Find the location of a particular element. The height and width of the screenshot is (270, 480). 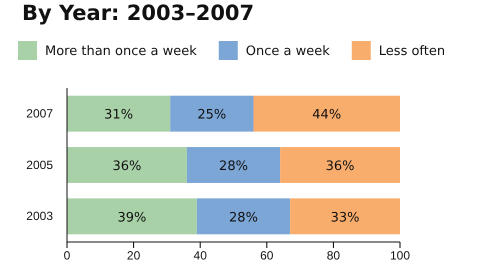

x-tick-label: 100 is located at coordinates (400, 255).